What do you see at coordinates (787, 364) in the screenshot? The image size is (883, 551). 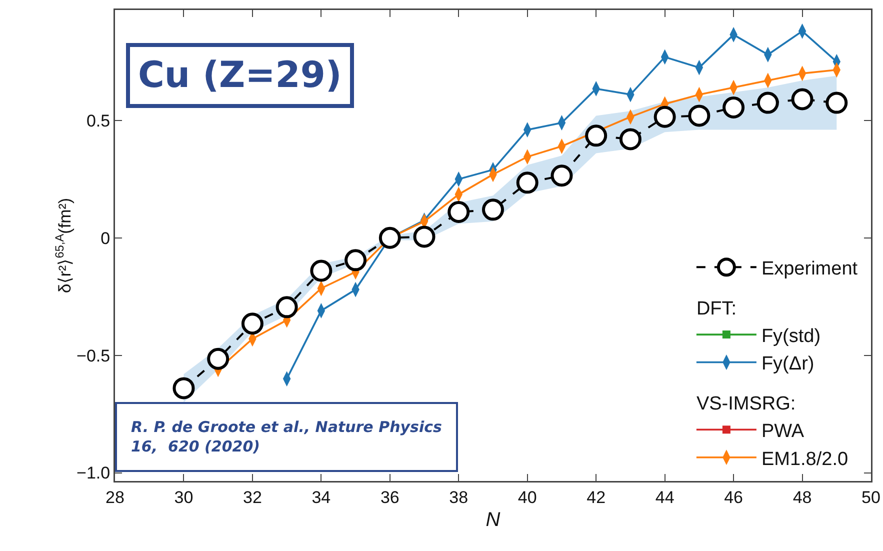 I see `legend-label: Fy(Δr)` at bounding box center [787, 364].